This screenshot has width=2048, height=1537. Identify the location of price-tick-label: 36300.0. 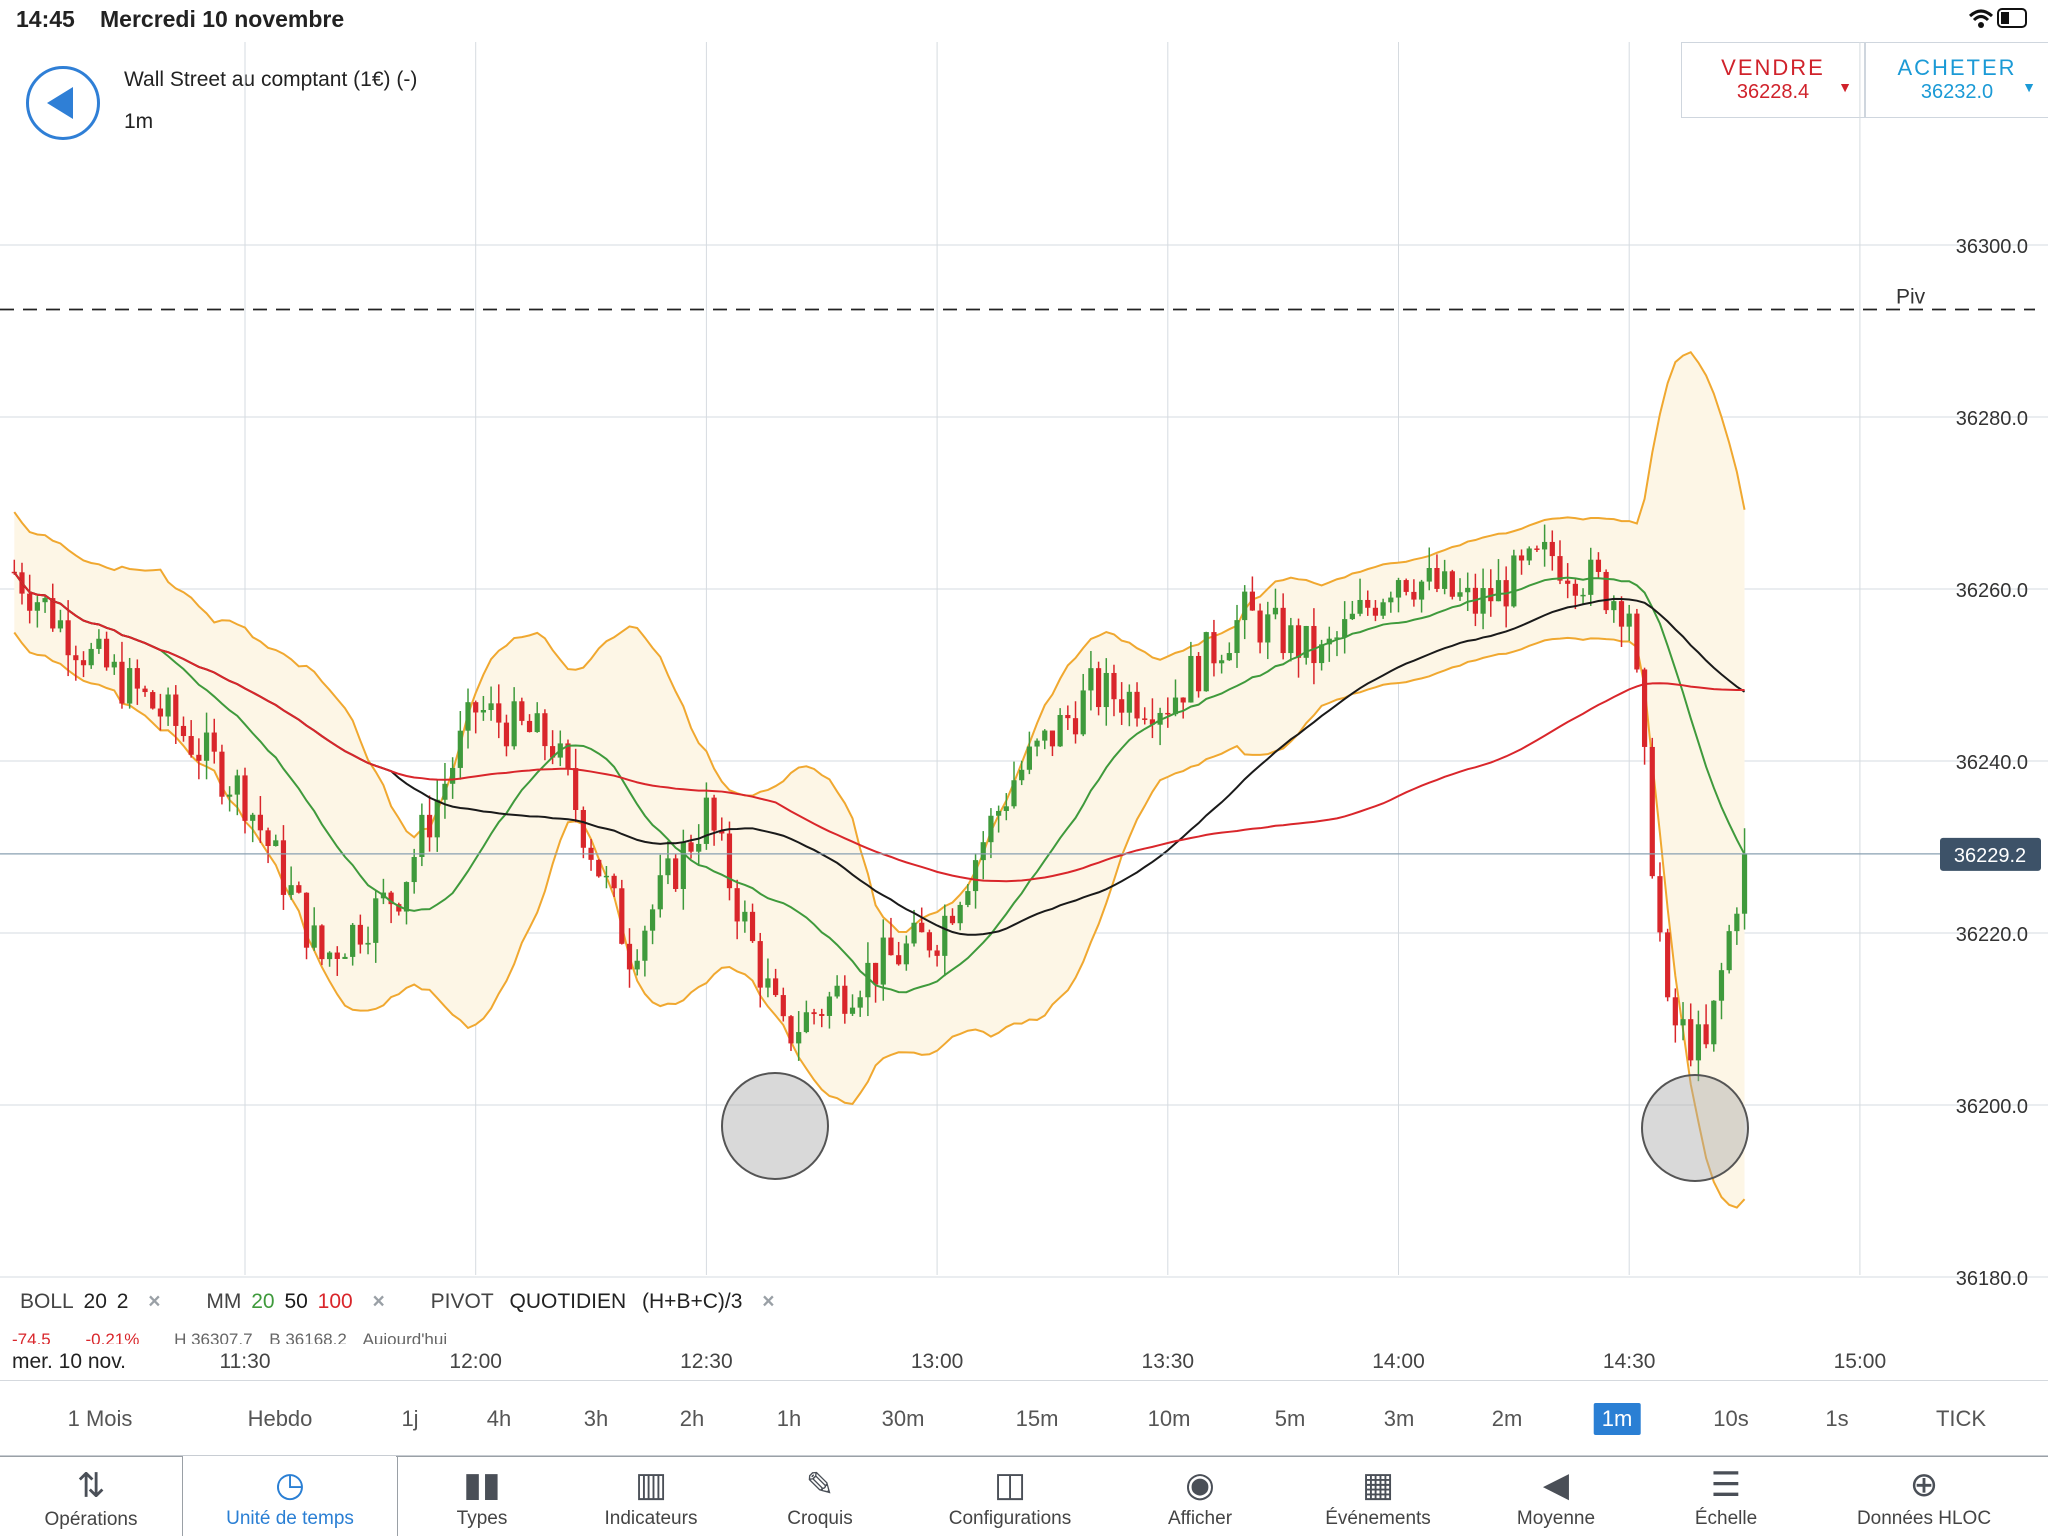
(1992, 247).